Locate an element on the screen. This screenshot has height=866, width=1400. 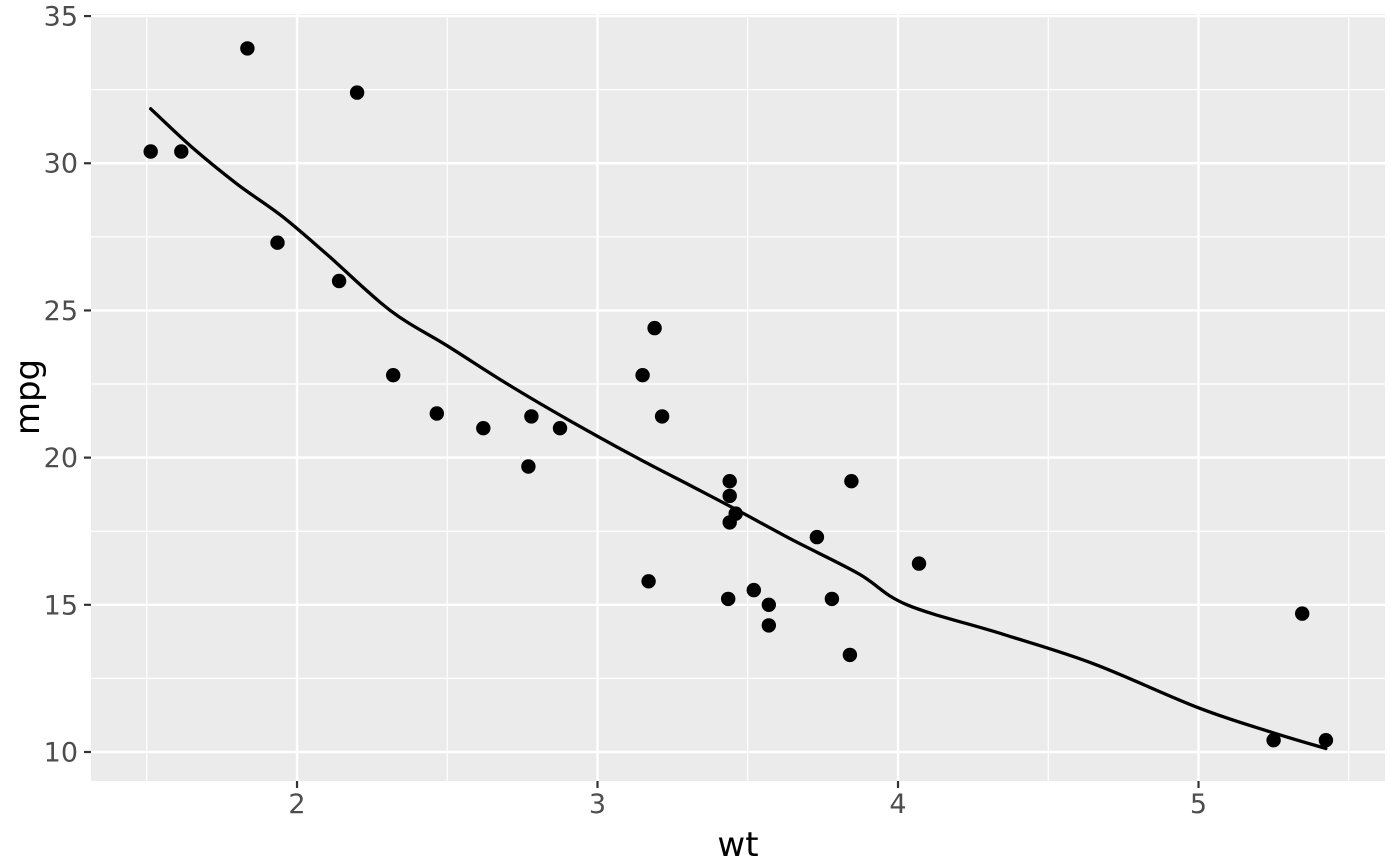
y-axis-tick-label: 10 is located at coordinates (61, 753).